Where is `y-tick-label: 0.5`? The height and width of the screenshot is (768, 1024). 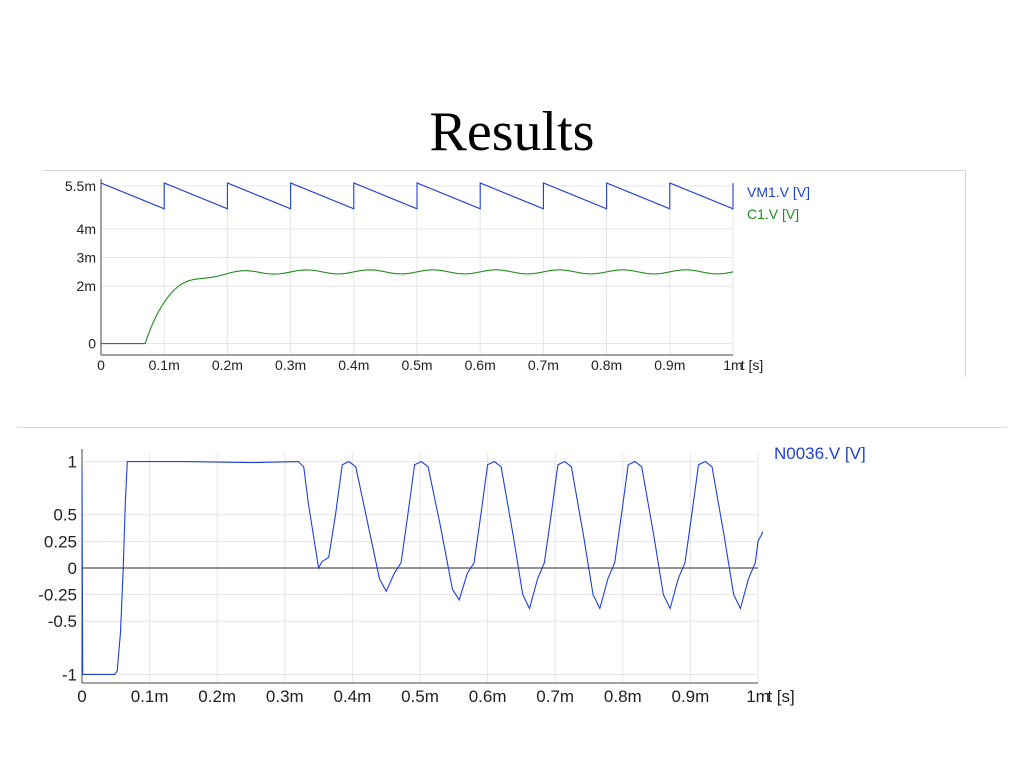
y-tick-label: 0.5 is located at coordinates (65, 515).